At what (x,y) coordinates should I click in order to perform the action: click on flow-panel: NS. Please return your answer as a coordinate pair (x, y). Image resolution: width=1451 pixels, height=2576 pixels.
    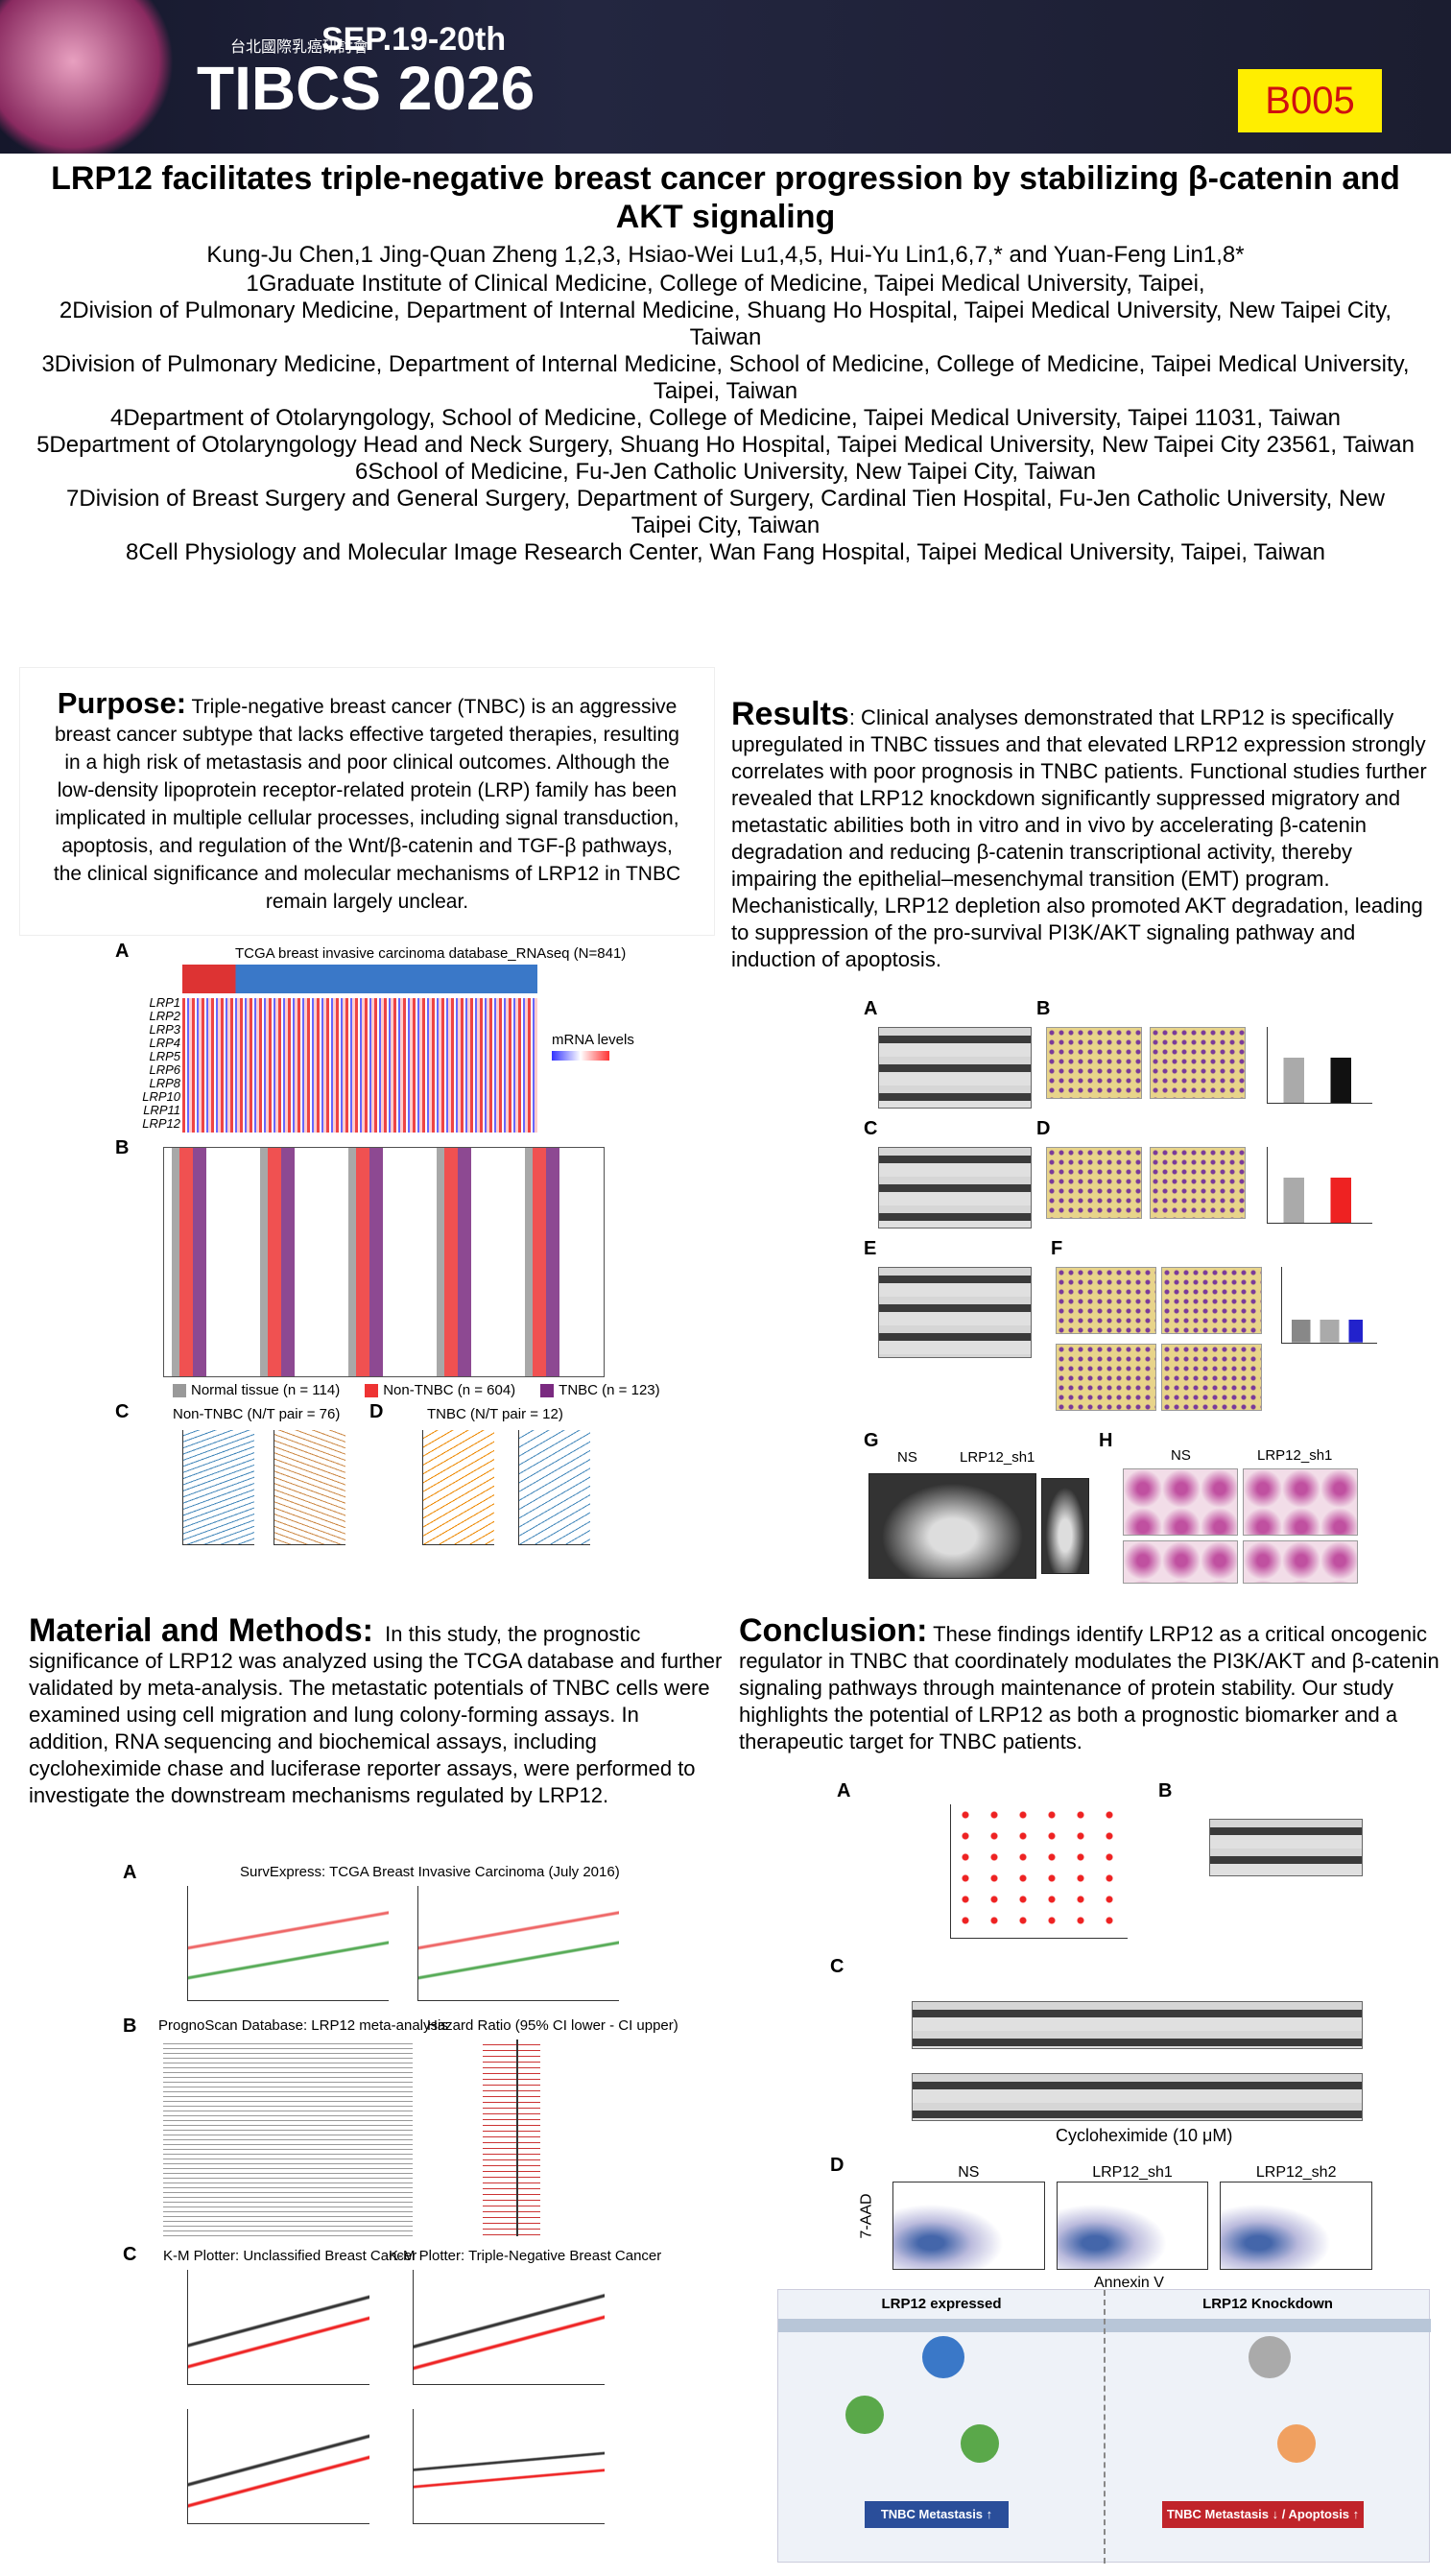
    Looking at the image, I should click on (968, 2217).